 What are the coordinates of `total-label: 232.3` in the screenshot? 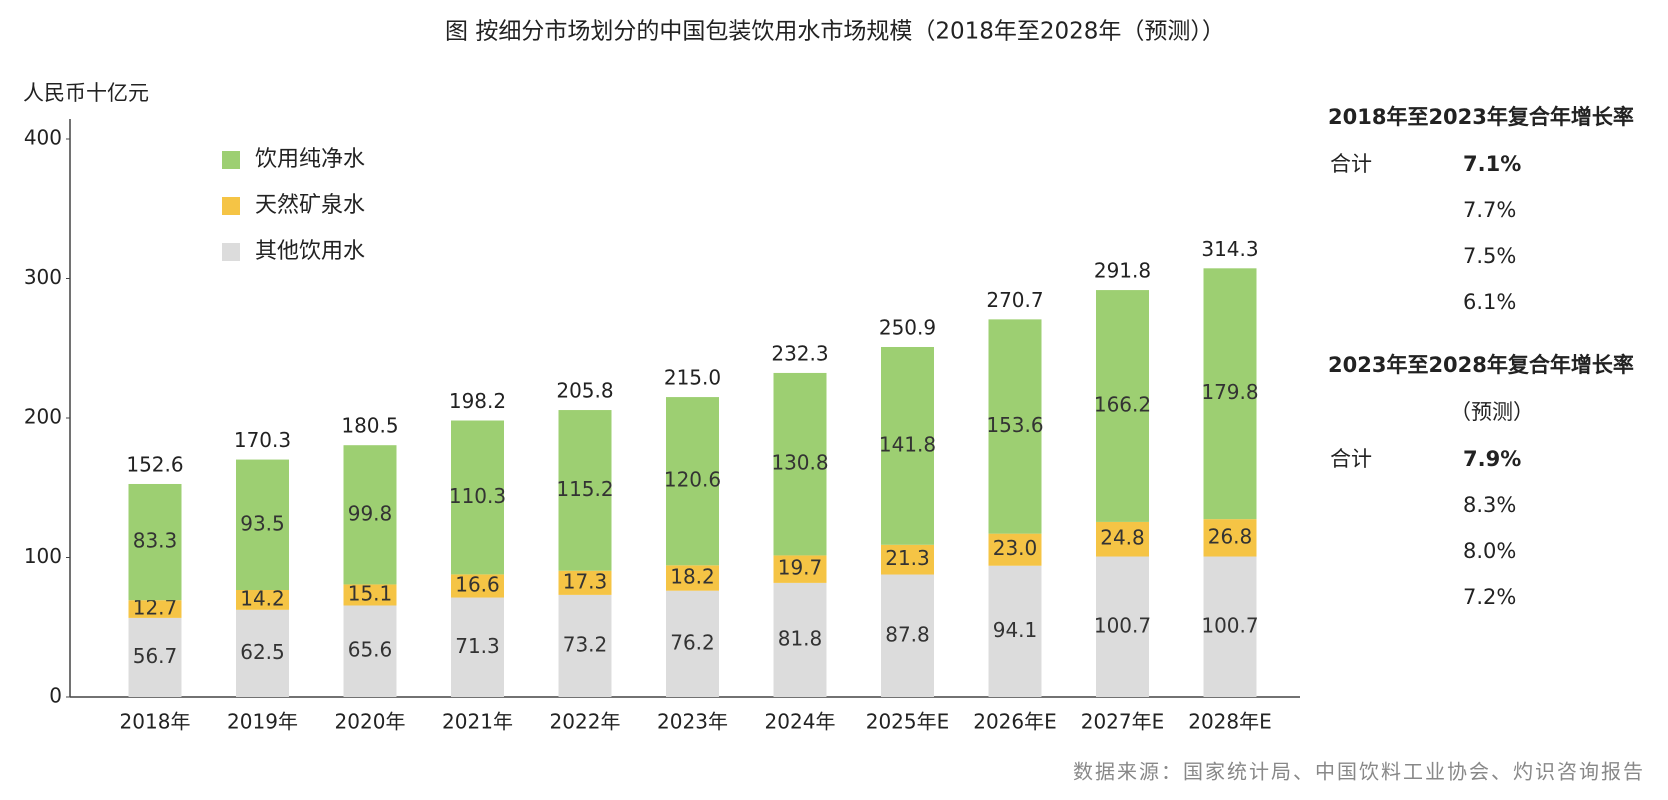 It's located at (799, 353).